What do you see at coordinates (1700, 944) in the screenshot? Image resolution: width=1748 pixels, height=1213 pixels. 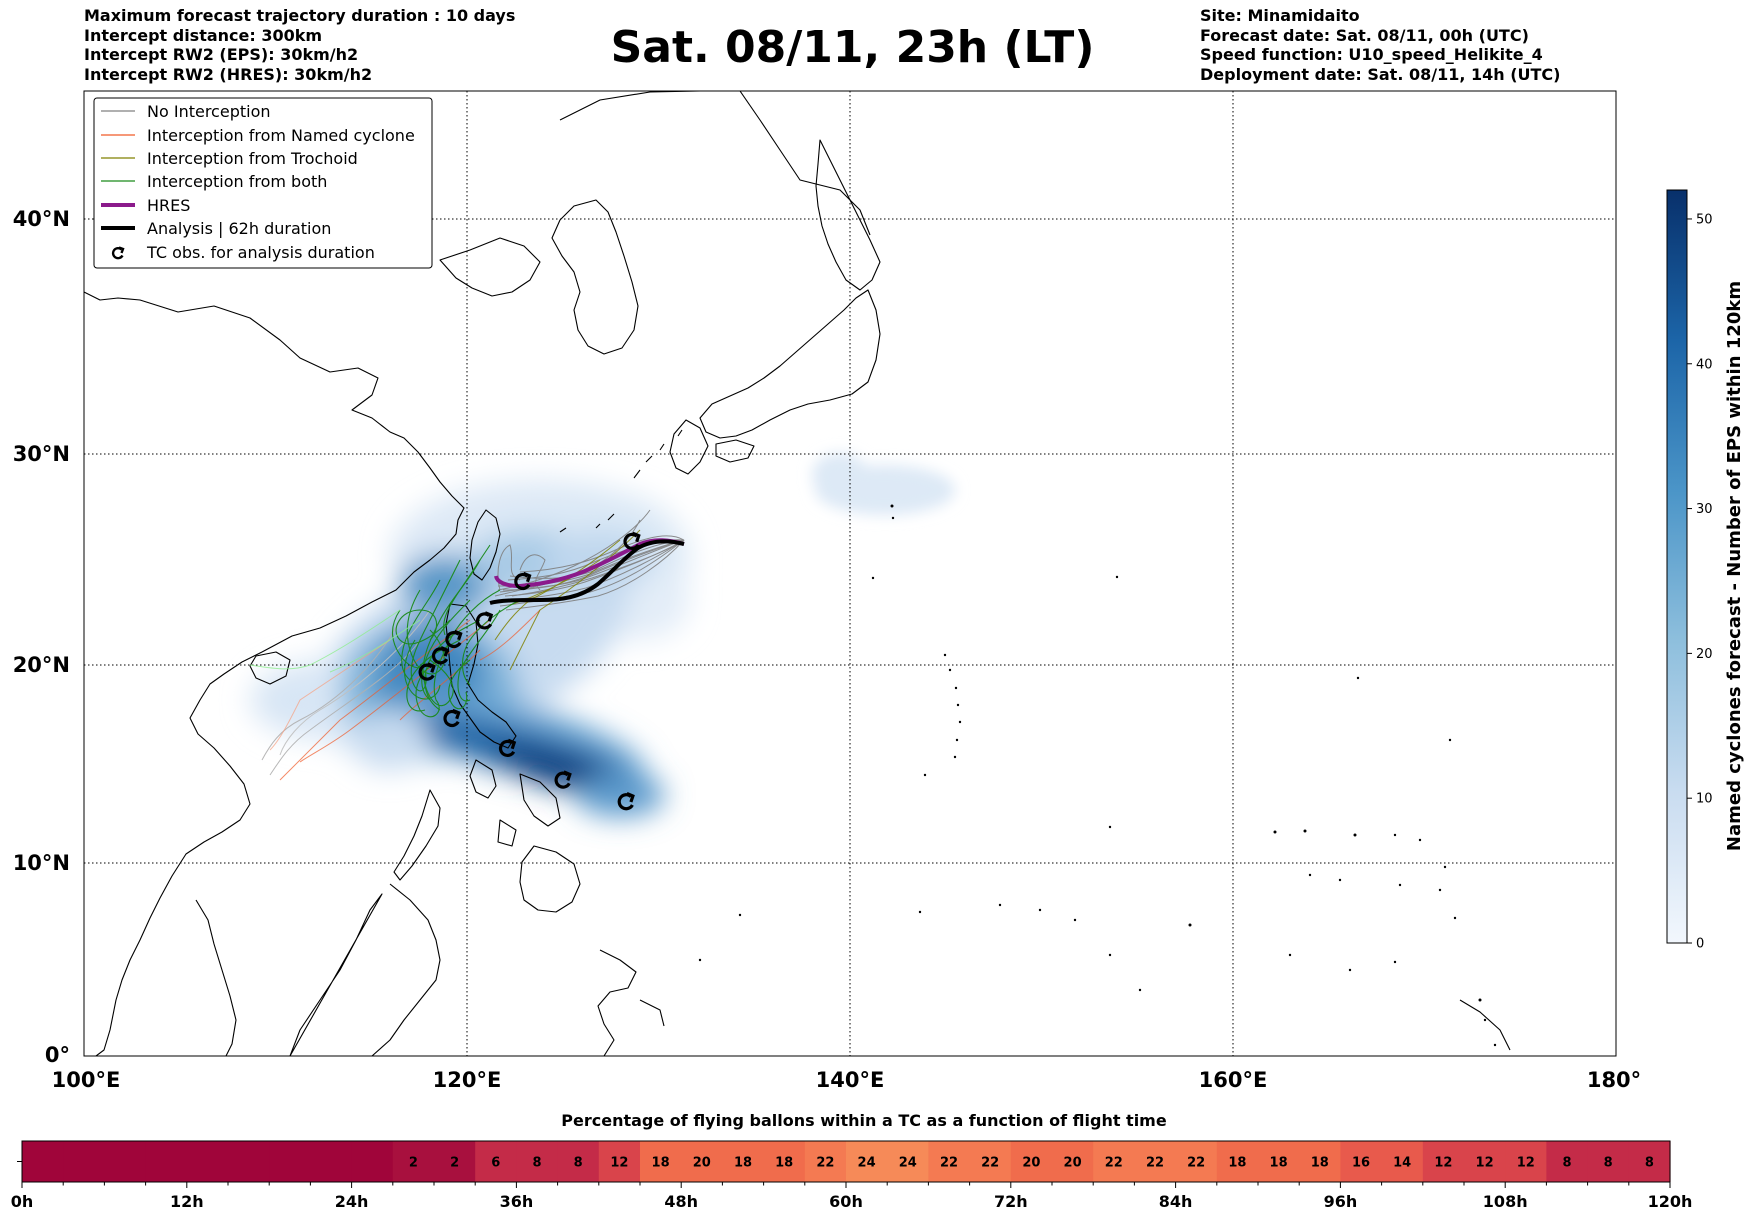 I see `colorbar-tick-label: 0` at bounding box center [1700, 944].